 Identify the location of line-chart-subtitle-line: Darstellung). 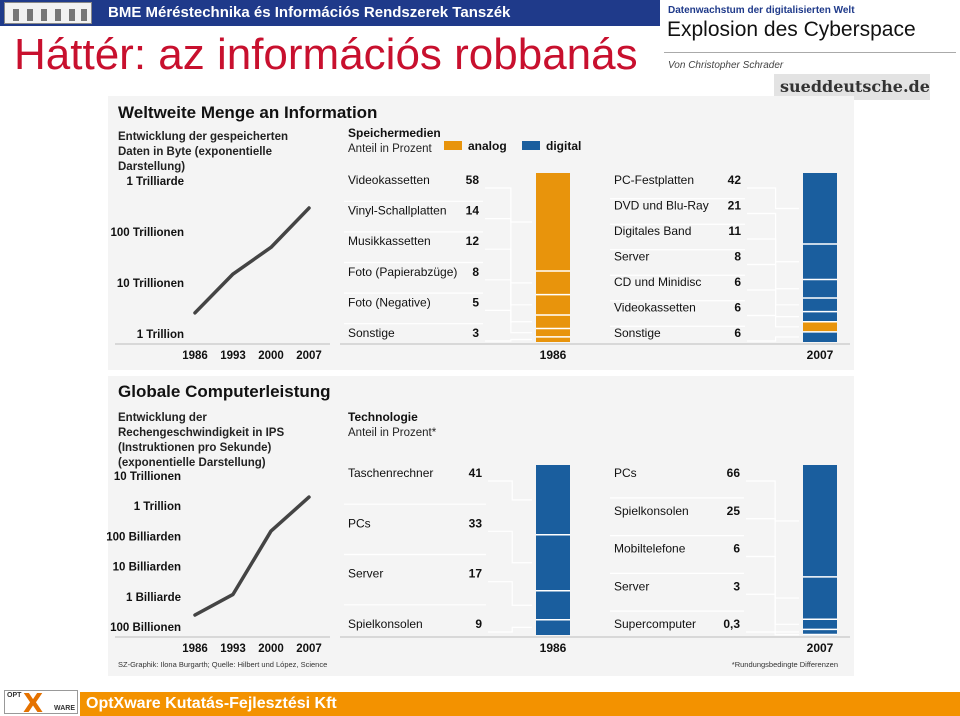
(151, 167).